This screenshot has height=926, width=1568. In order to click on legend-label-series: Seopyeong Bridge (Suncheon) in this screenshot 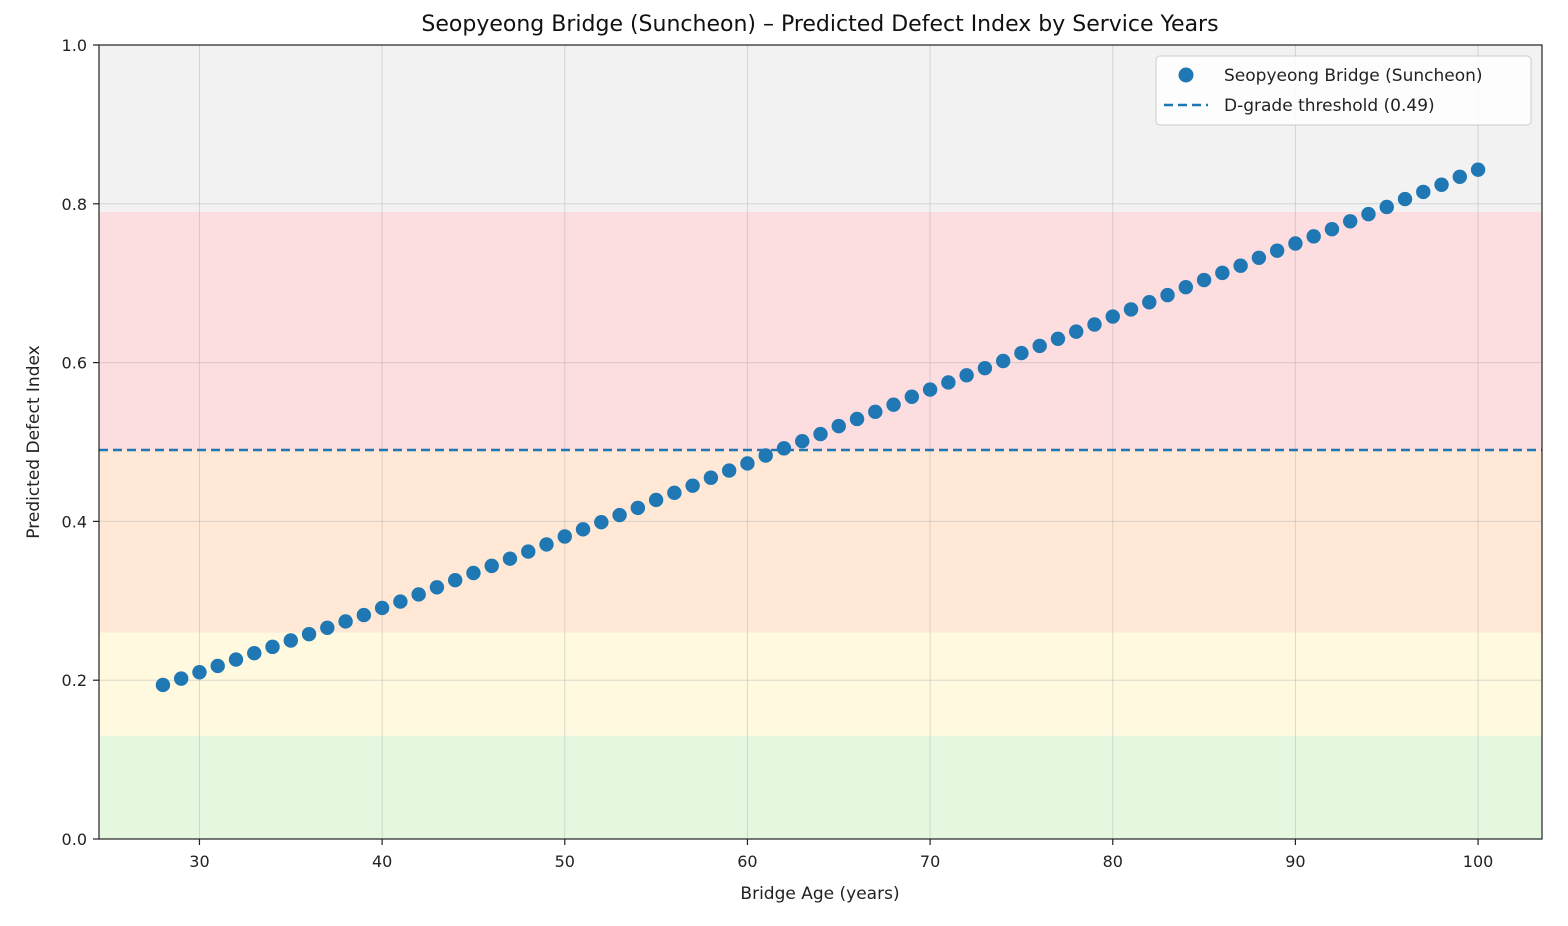, I will do `click(1353, 76)`.